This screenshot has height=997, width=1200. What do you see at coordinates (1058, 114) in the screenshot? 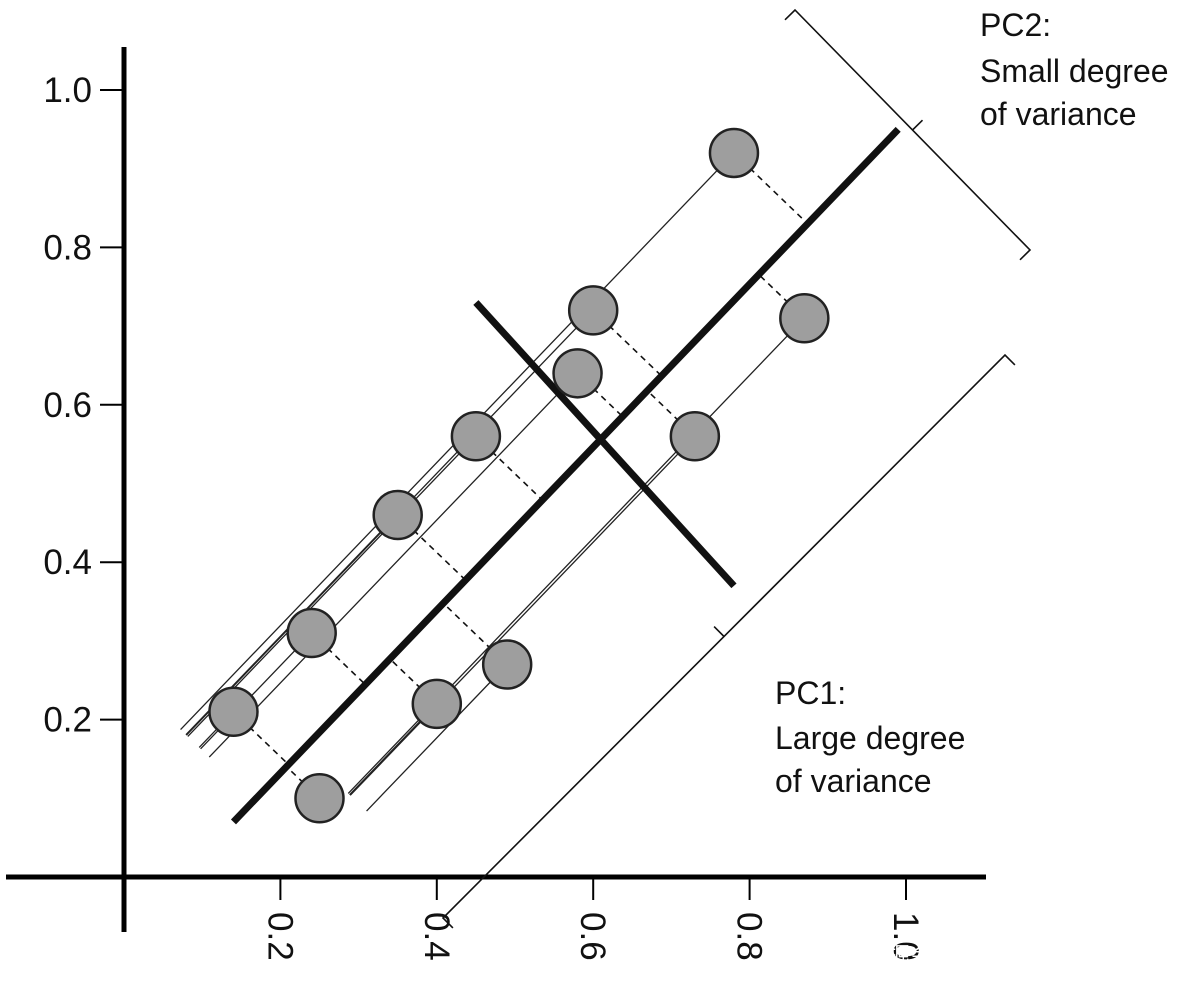
I see `pc2-desc-line2: of variance` at bounding box center [1058, 114].